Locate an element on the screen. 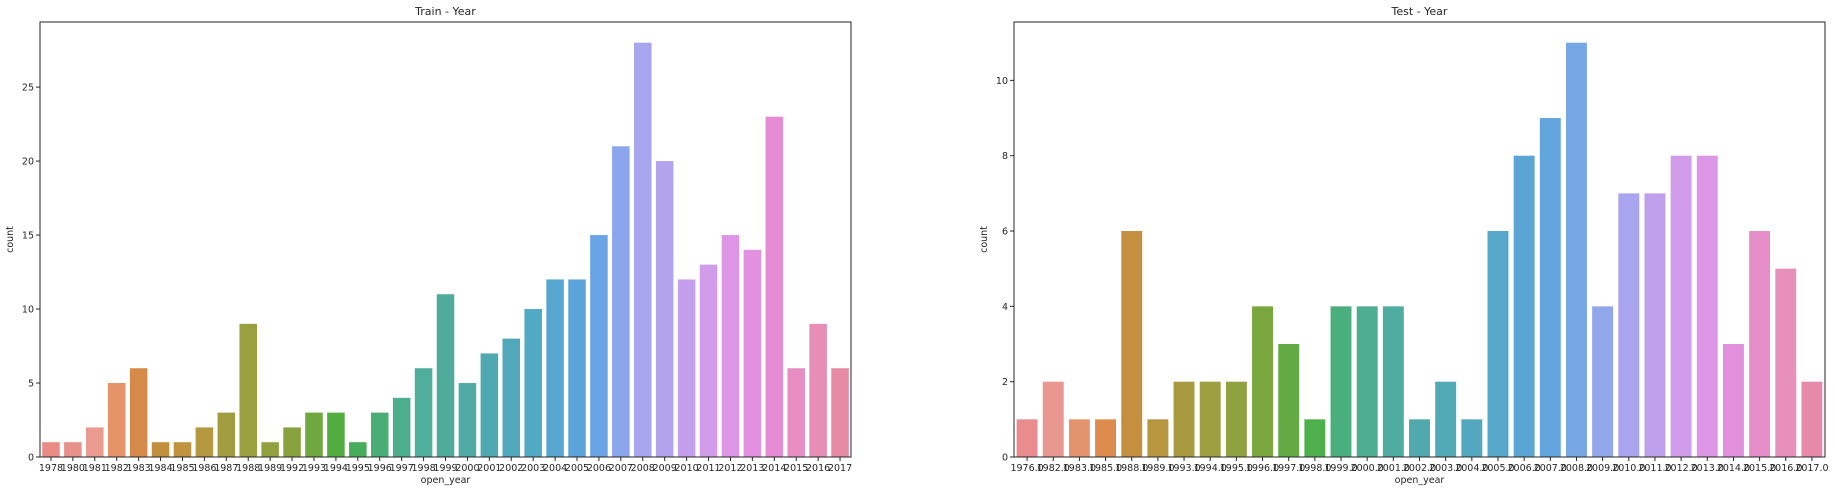 This screenshot has width=1835, height=493. x-tick-label: 1995 is located at coordinates (358, 468).